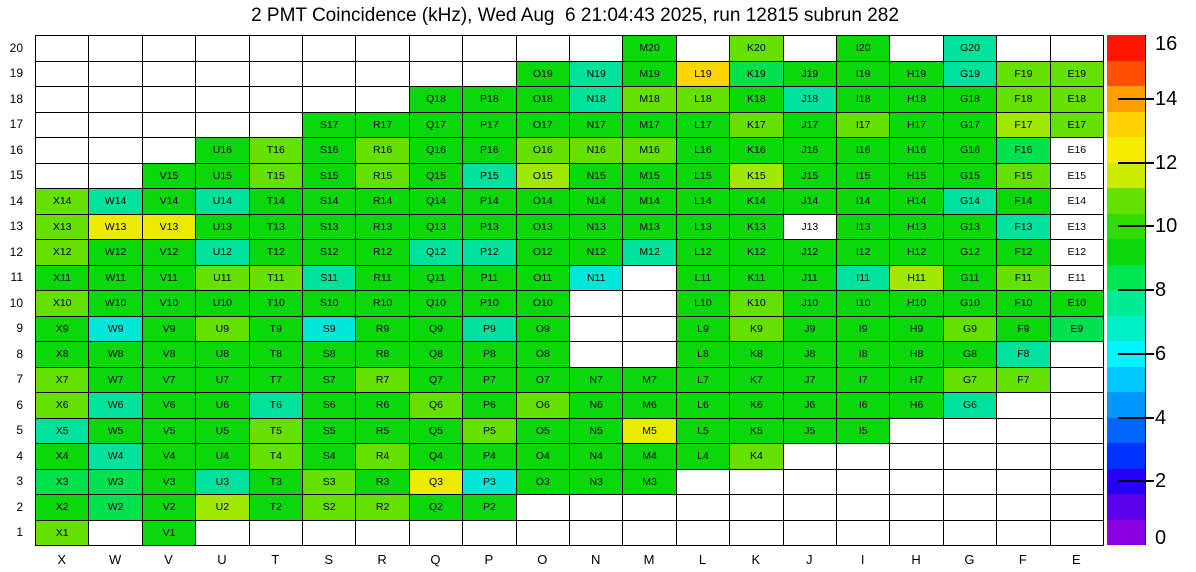 This screenshot has width=1196, height=572. What do you see at coordinates (1024, 304) in the screenshot?
I see `heatmap-cell: F10` at bounding box center [1024, 304].